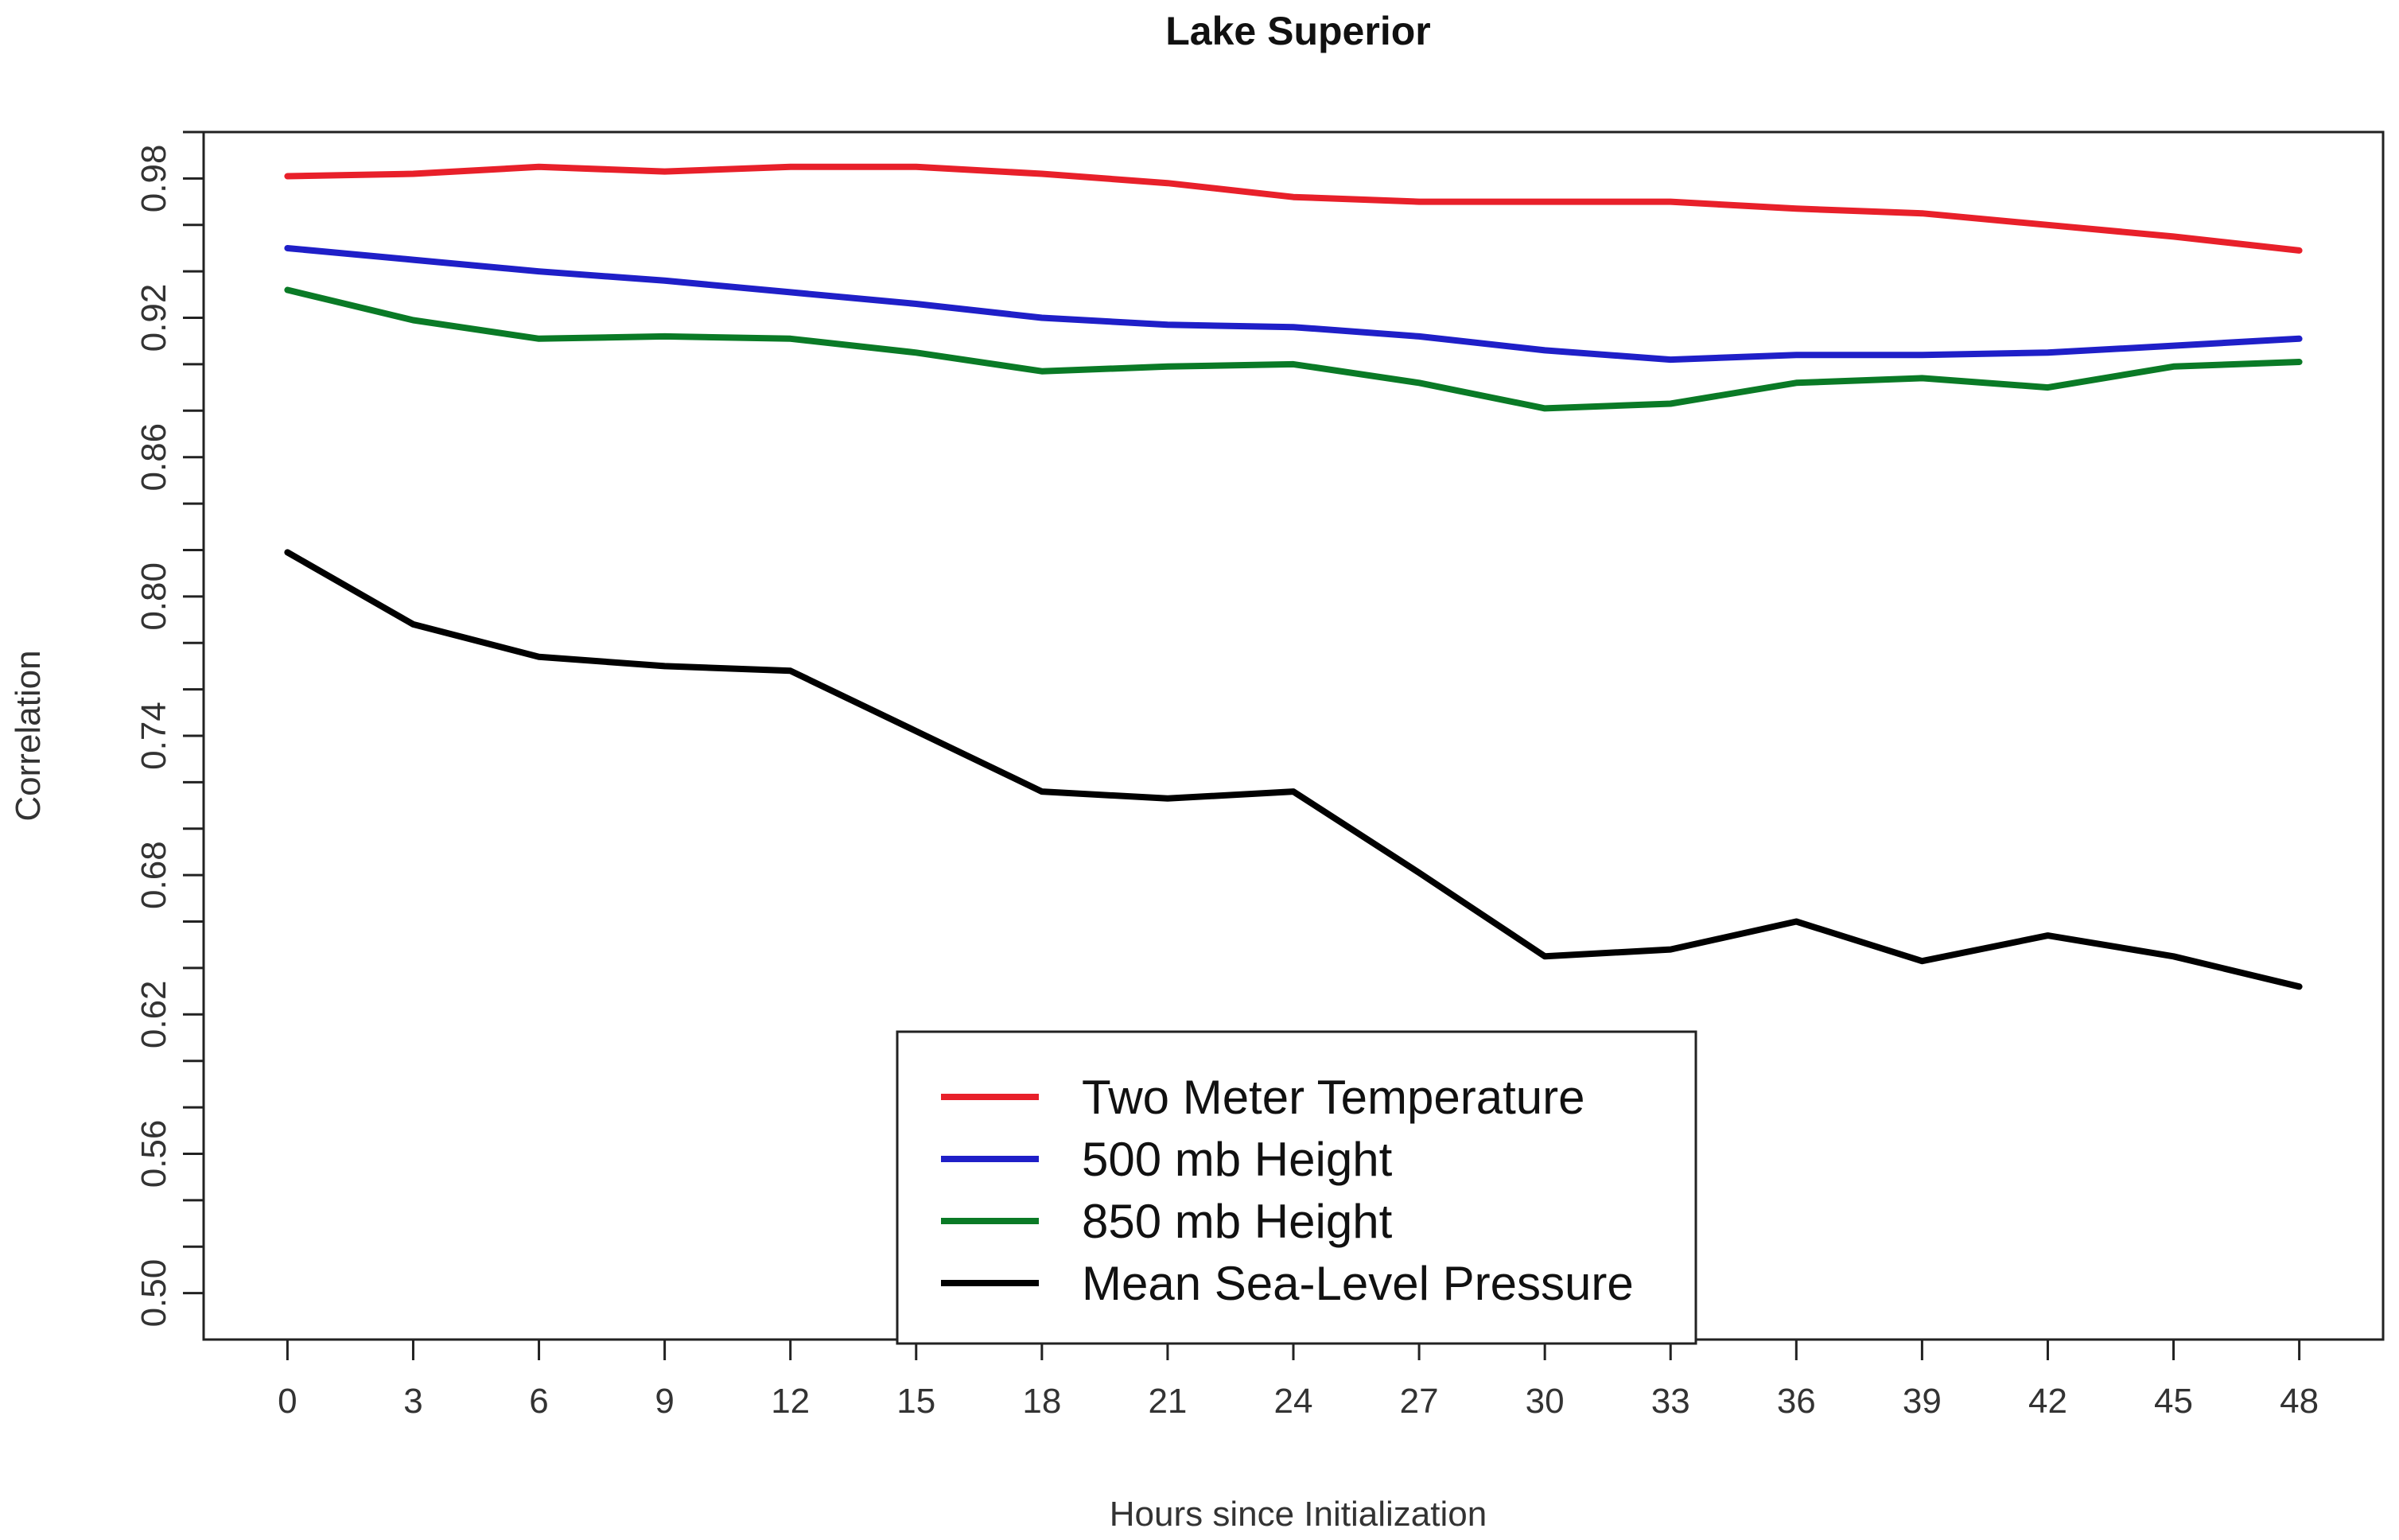  Describe the element at coordinates (1237, 1221) in the screenshot. I see `legend-label-3: 850 mb Height` at that location.